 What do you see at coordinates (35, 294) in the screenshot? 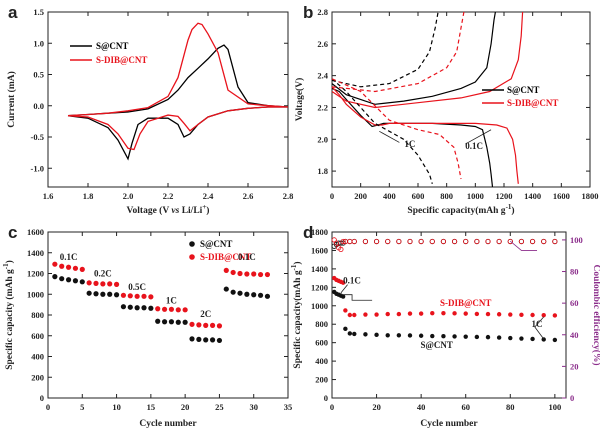
I see `y-tick-label: 1000` at bounding box center [35, 294].